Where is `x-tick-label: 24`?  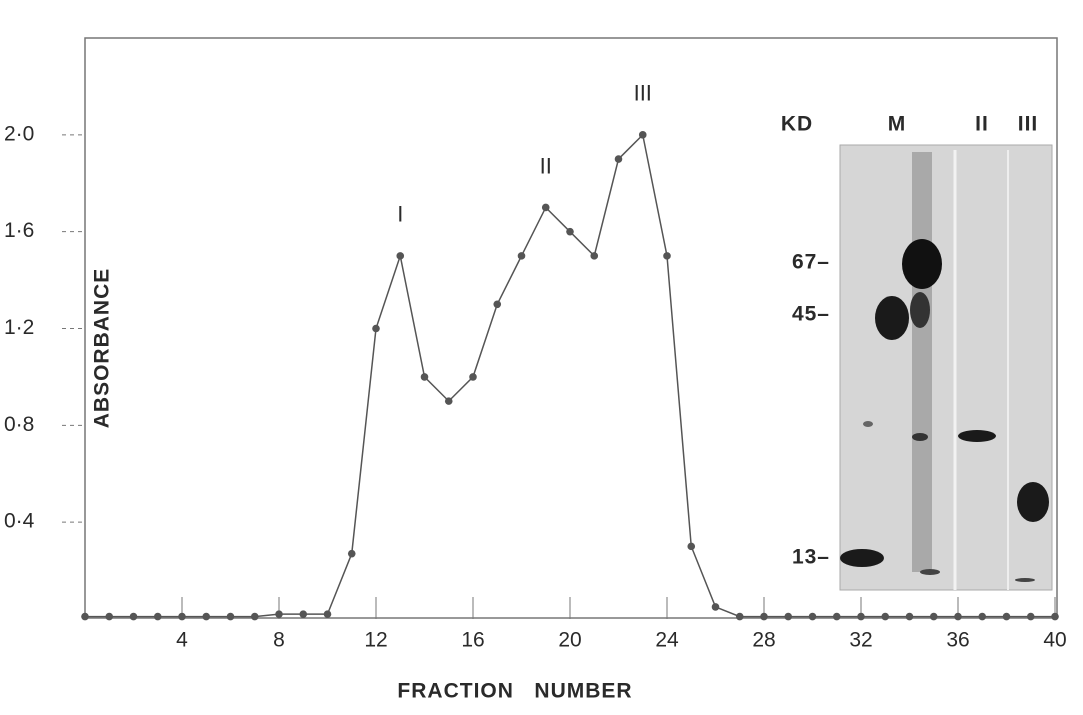 x-tick-label: 24 is located at coordinates (667, 640).